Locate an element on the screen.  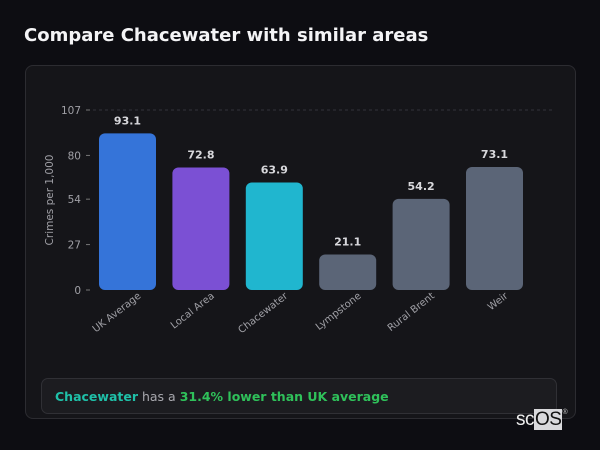
bar-value-label: 72.8 is located at coordinates (200, 155).